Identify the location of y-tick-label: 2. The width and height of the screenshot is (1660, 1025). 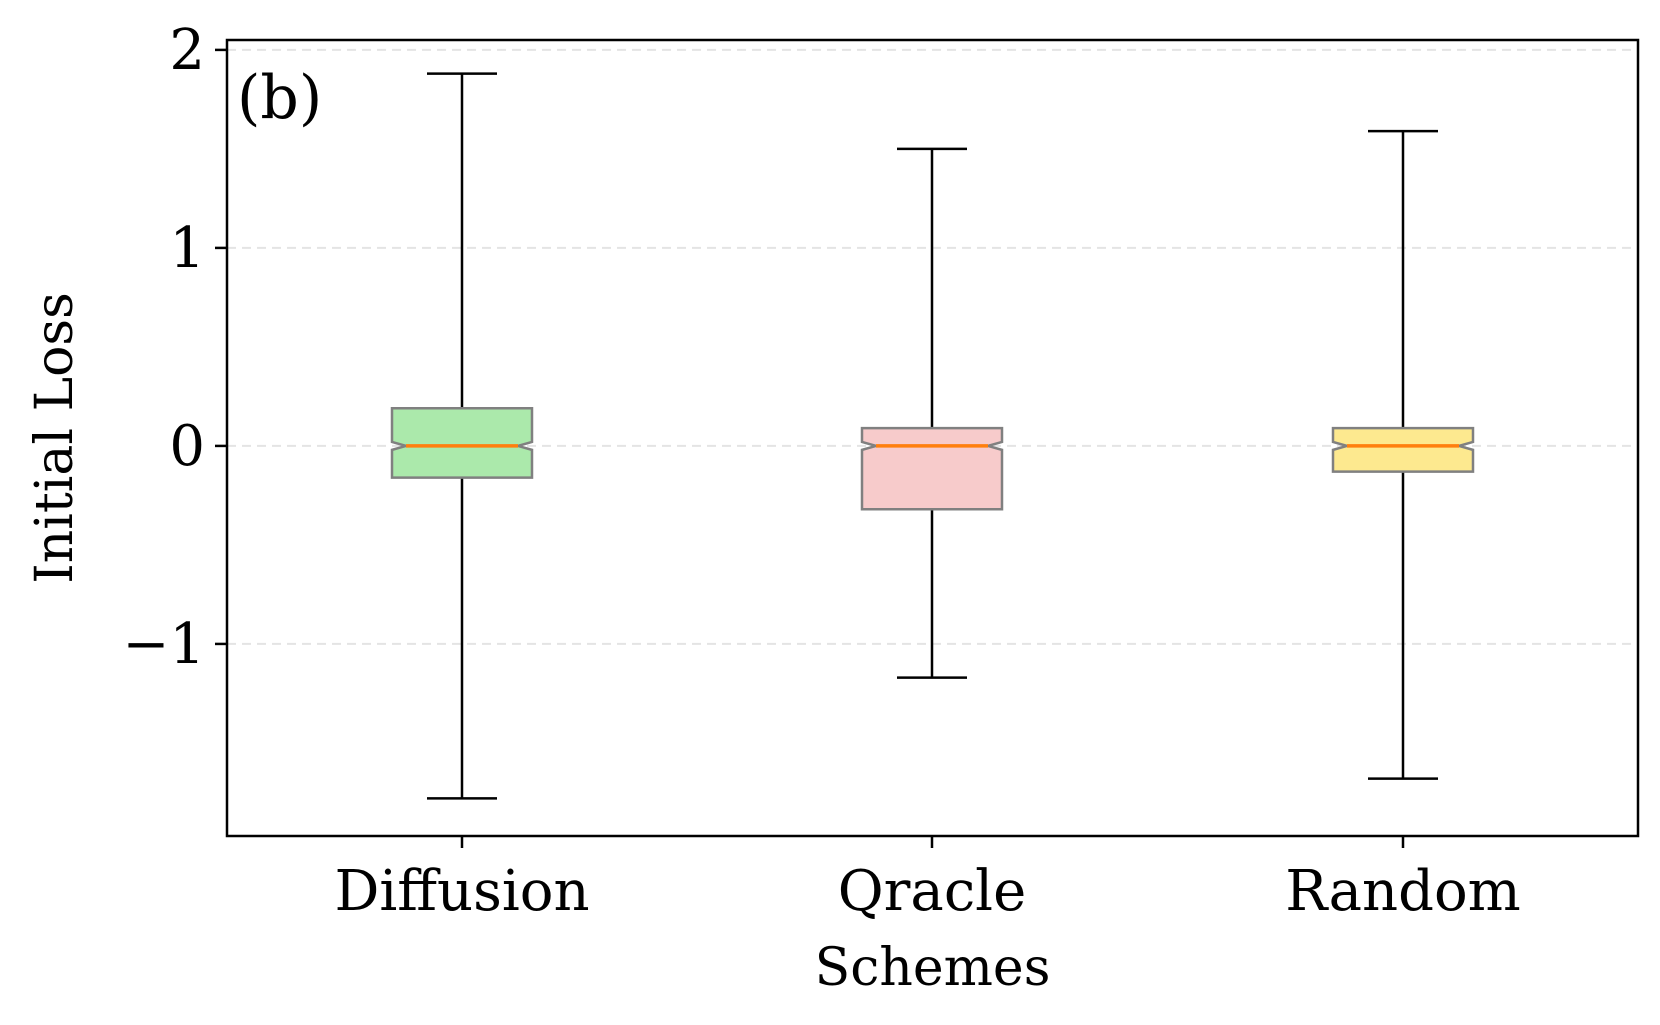
(187, 50).